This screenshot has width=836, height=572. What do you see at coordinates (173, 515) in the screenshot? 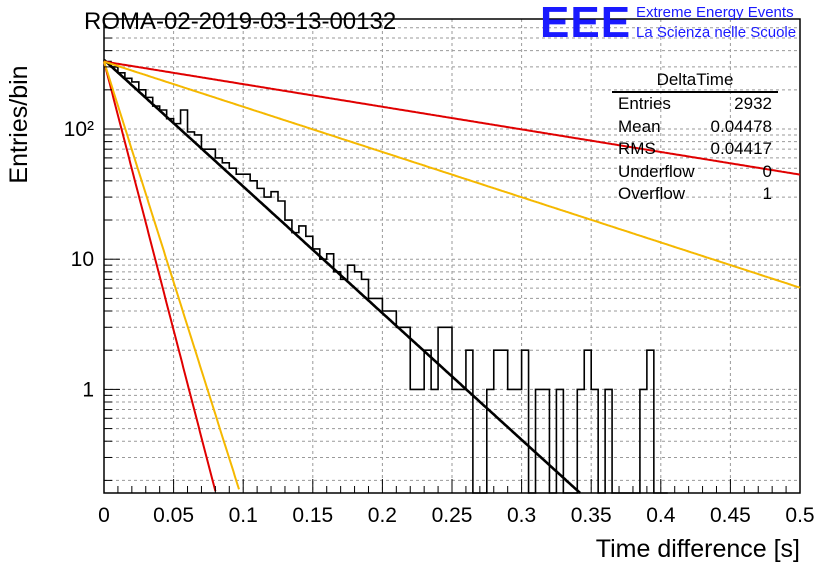
I see `x-tick-label: 0.05` at bounding box center [173, 515].